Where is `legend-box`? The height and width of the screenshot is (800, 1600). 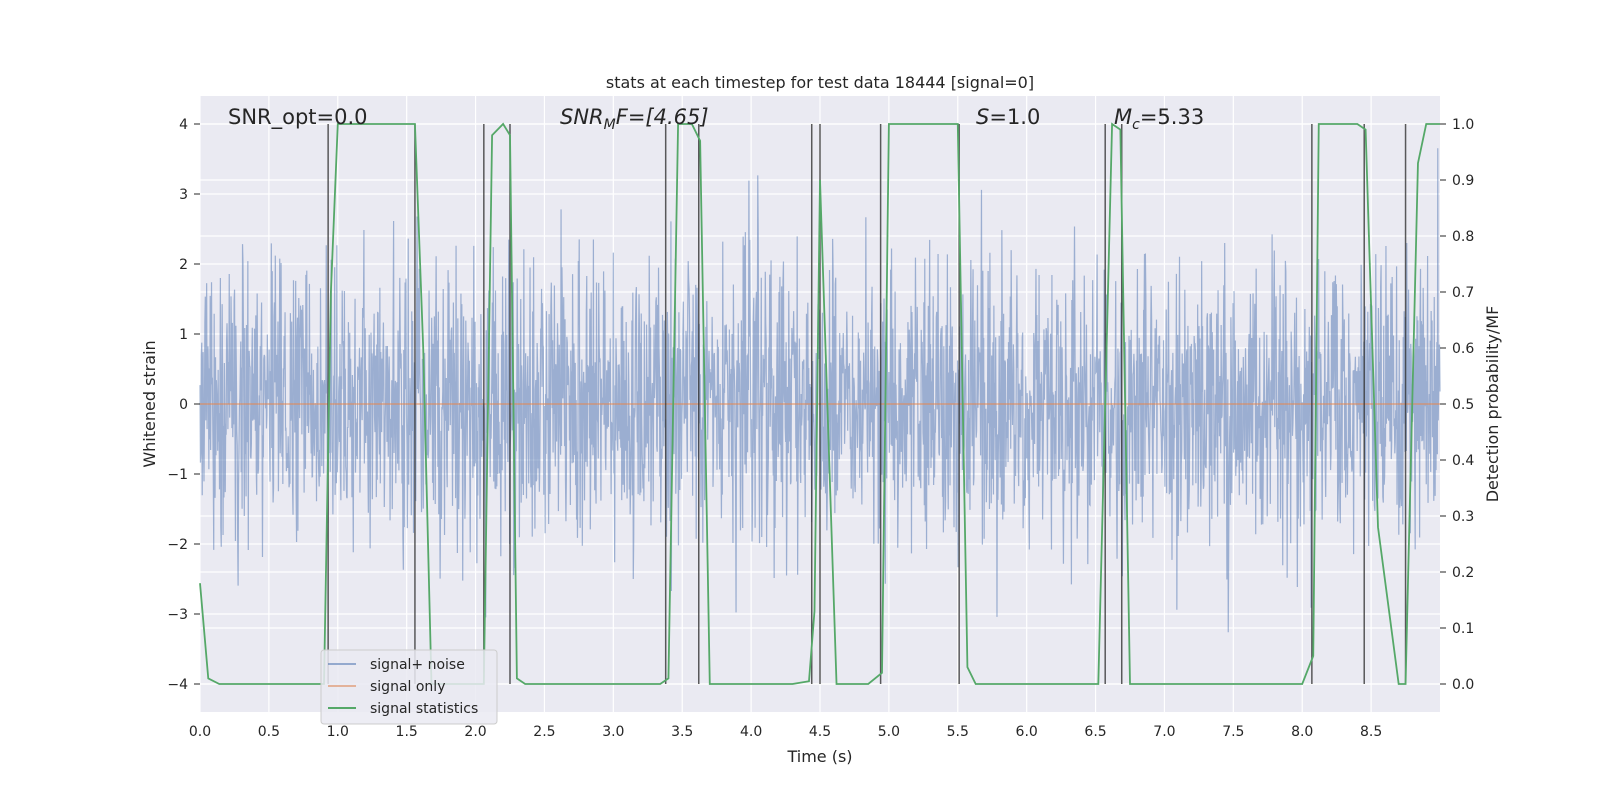 legend-box is located at coordinates (409, 687).